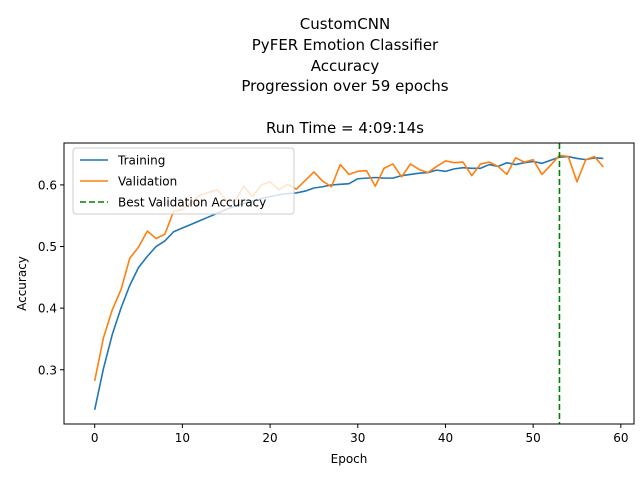 This screenshot has height=480, width=640. Describe the element at coordinates (269, 438) in the screenshot. I see `x-tick-label: 20` at that location.